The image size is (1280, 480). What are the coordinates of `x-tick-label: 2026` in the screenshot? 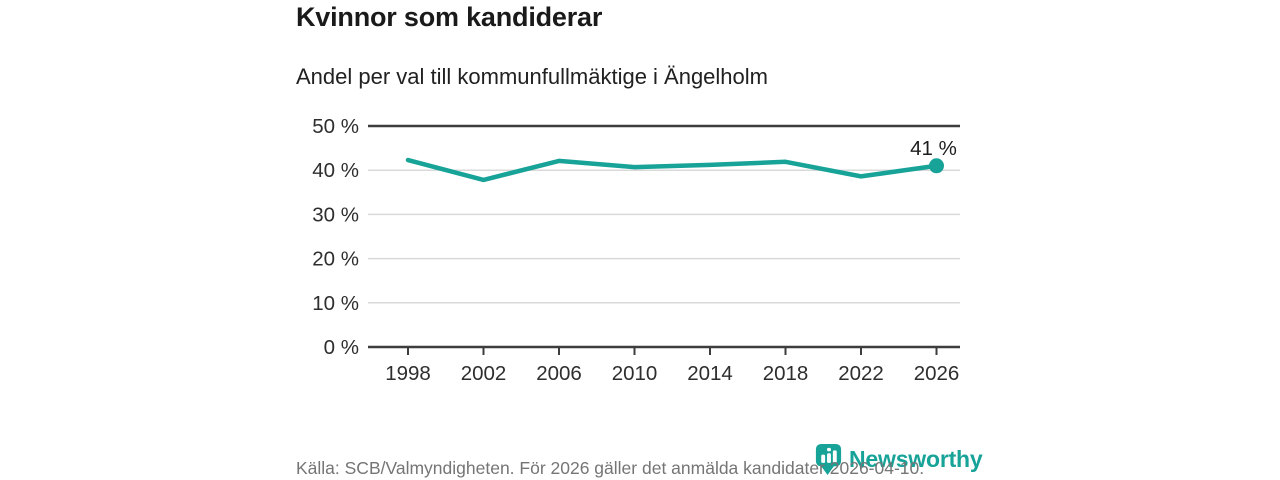 It's located at (937, 373).